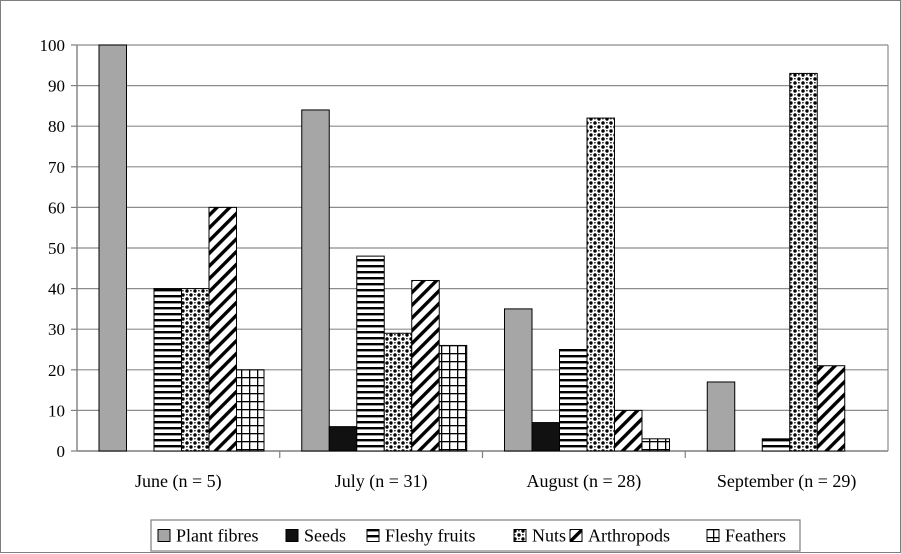  What do you see at coordinates (56, 126) in the screenshot?
I see `y-tick-label: 80` at bounding box center [56, 126].